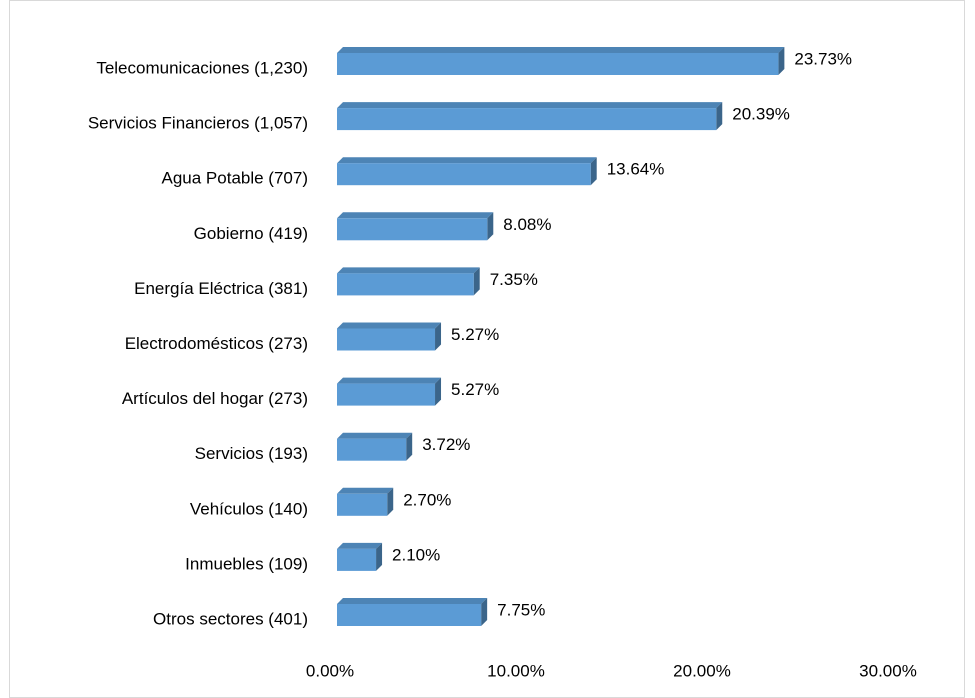 The width and height of the screenshot is (975, 698). Describe the element at coordinates (427, 499) in the screenshot. I see `data-label: 2.70%` at that location.